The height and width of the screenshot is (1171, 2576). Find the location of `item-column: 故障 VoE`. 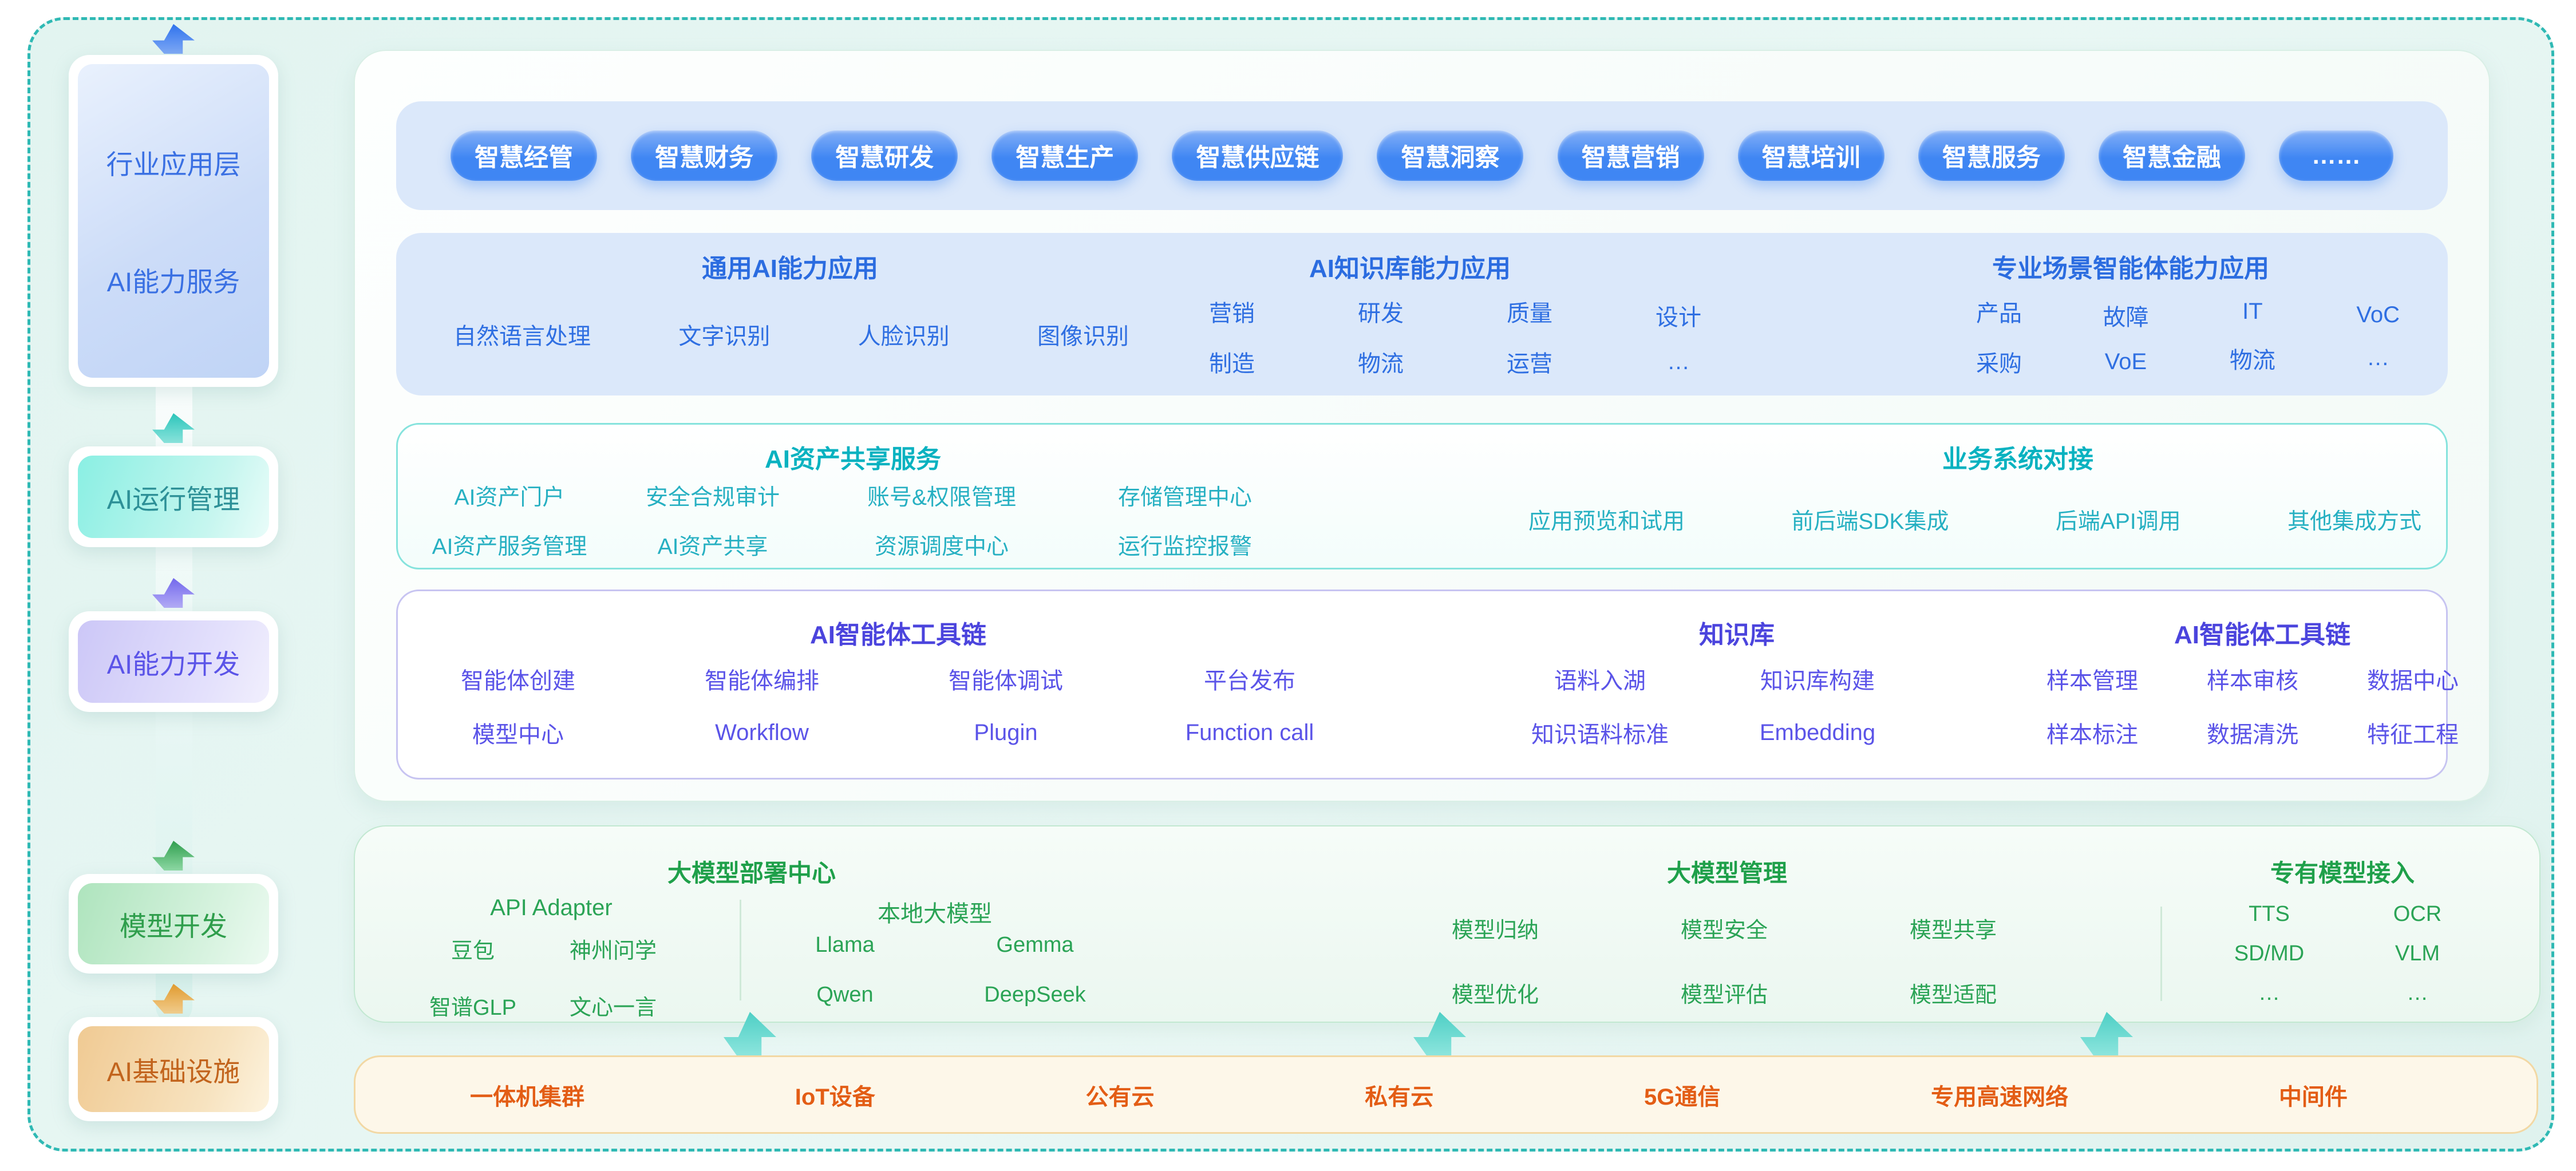

item-column: 故障 VoE is located at coordinates (2125, 337).